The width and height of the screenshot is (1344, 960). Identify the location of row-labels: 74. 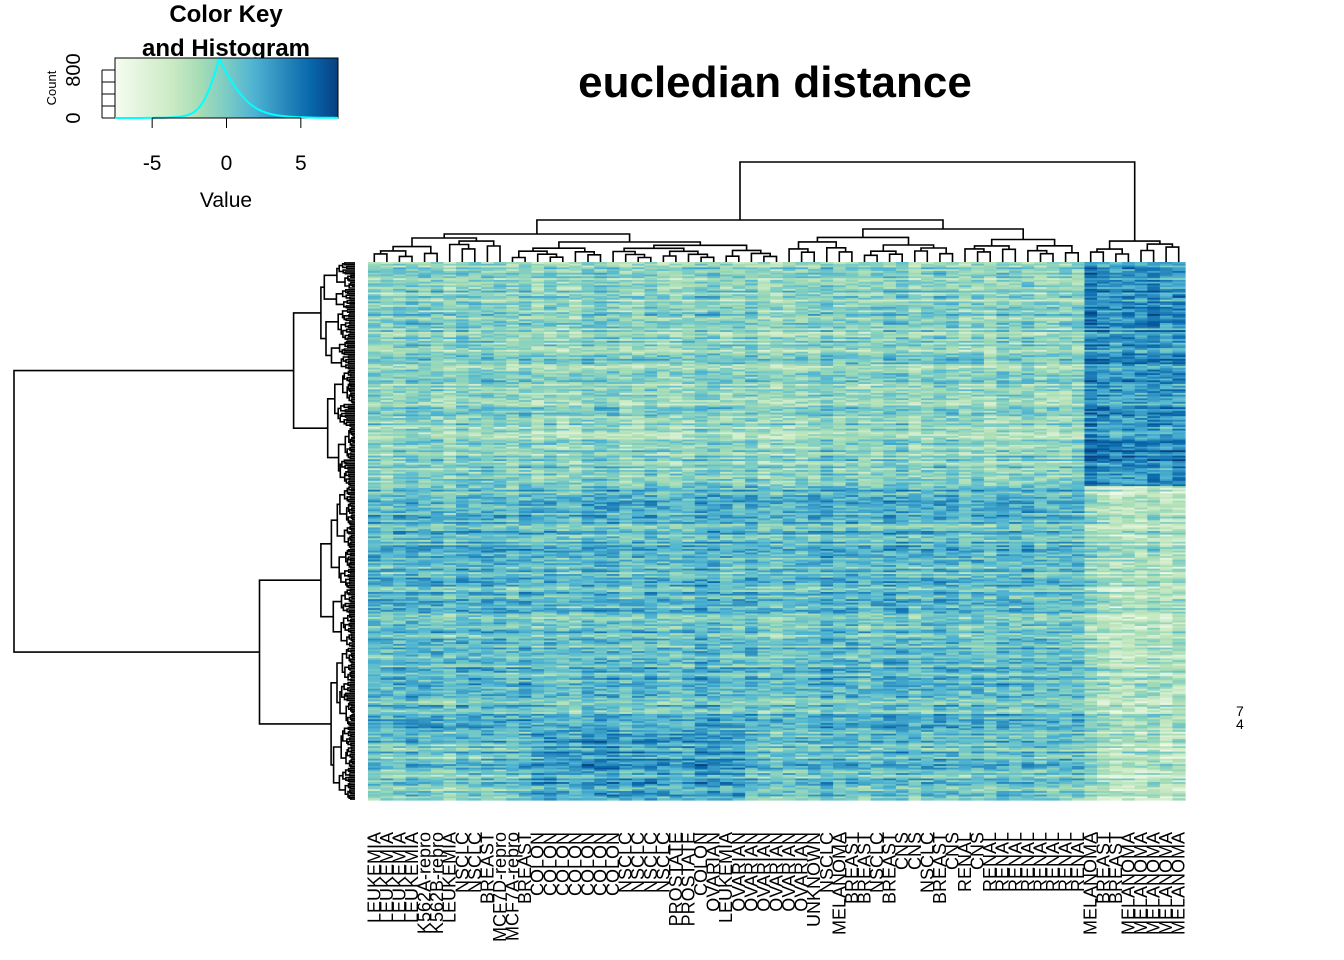
(1240, 717).